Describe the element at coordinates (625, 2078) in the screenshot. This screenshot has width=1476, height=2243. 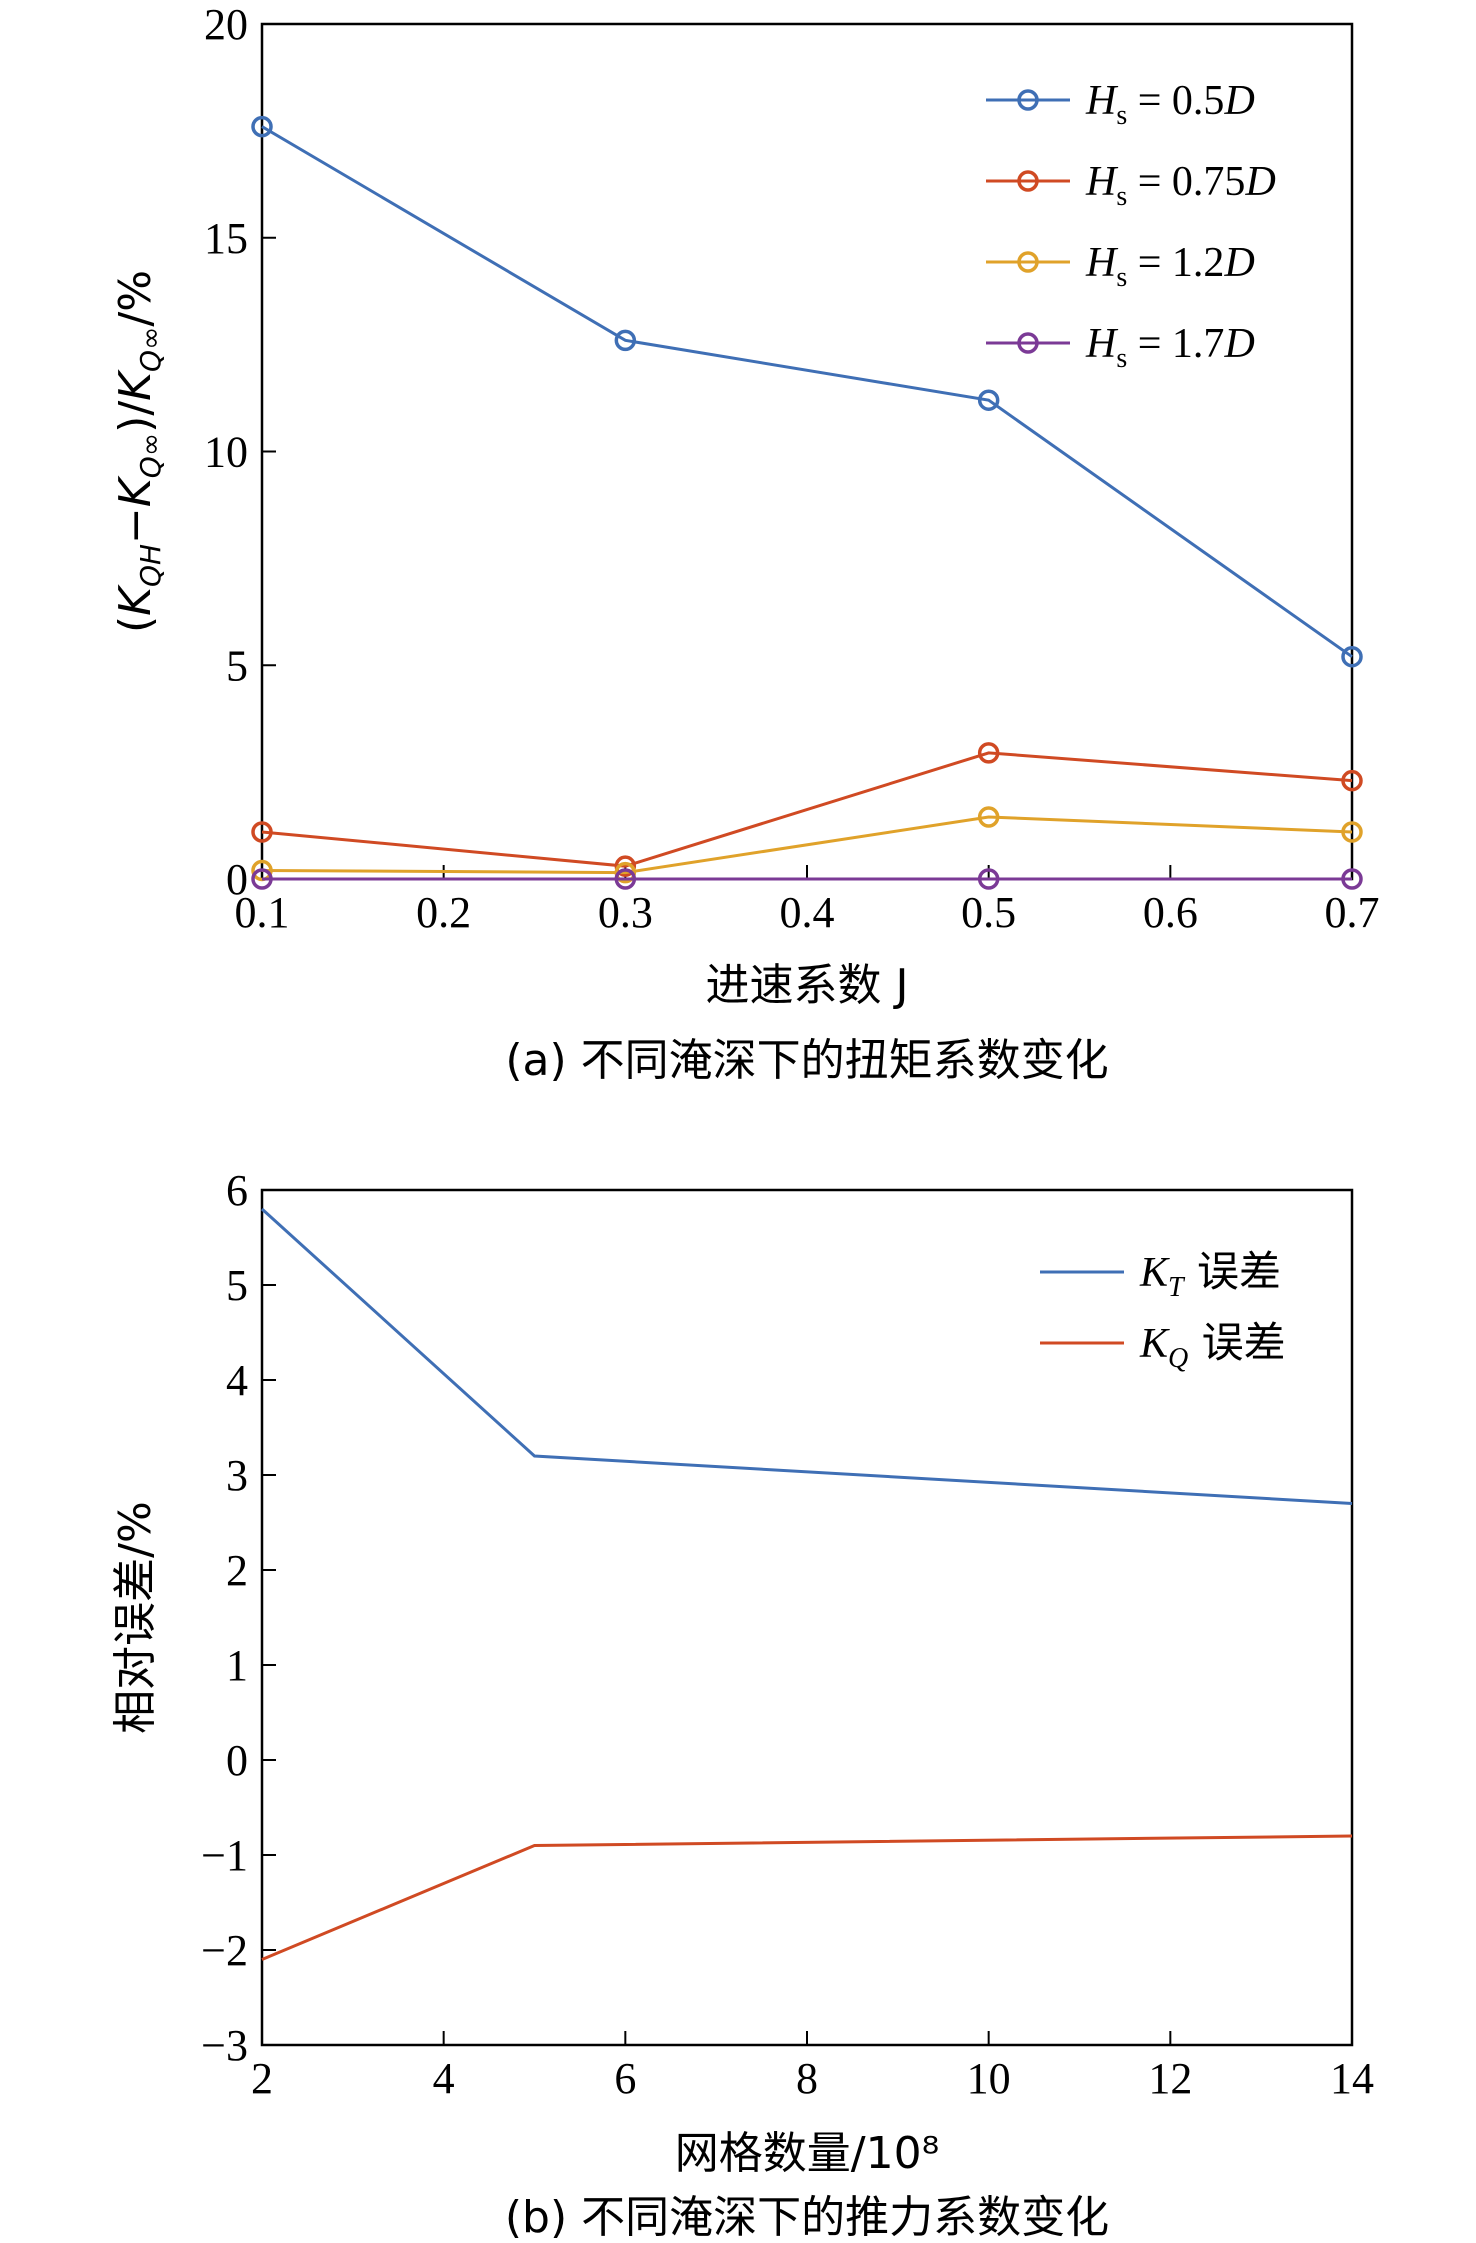
I see `x-tick-label: 6` at that location.